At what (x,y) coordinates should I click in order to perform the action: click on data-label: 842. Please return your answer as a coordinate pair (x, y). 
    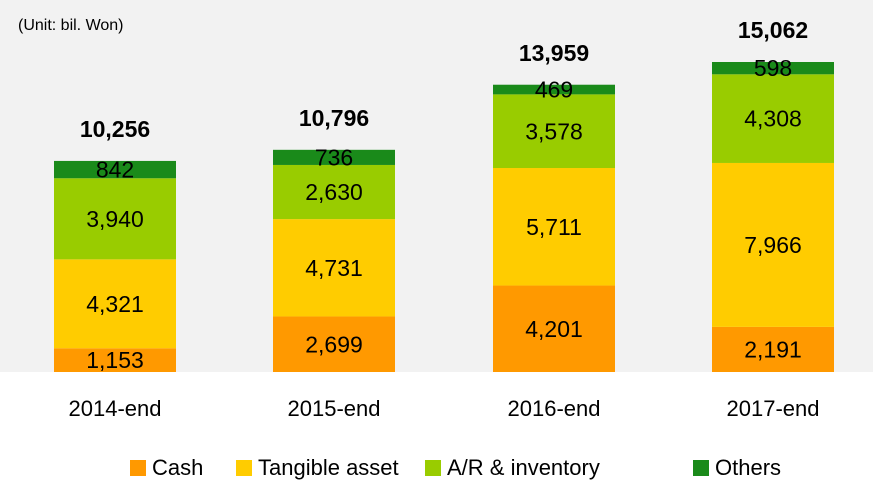
    Looking at the image, I should click on (115, 170).